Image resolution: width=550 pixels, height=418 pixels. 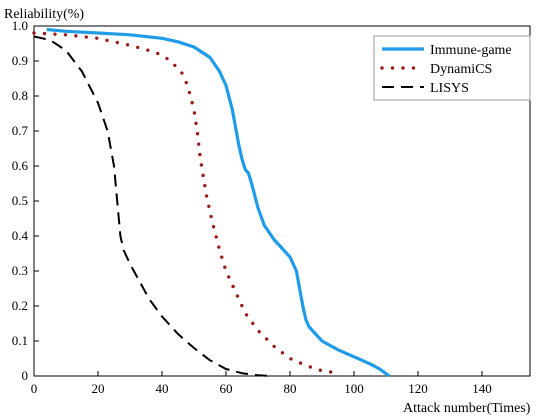 I want to click on x-tick-label: 60, so click(x=226, y=388).